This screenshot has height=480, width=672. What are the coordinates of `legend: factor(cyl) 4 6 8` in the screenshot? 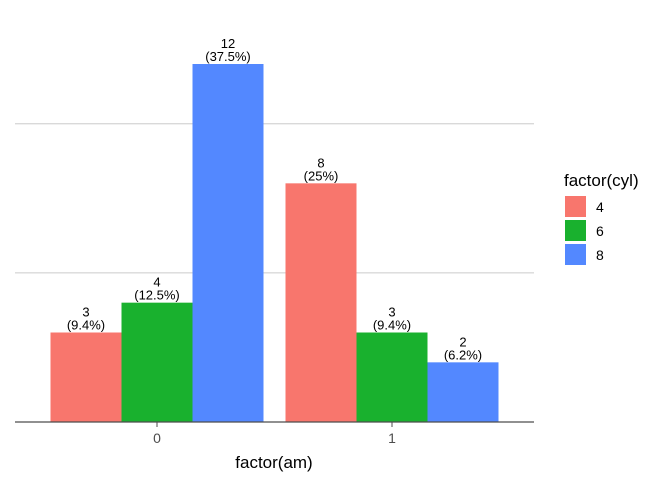 It's located at (601, 218).